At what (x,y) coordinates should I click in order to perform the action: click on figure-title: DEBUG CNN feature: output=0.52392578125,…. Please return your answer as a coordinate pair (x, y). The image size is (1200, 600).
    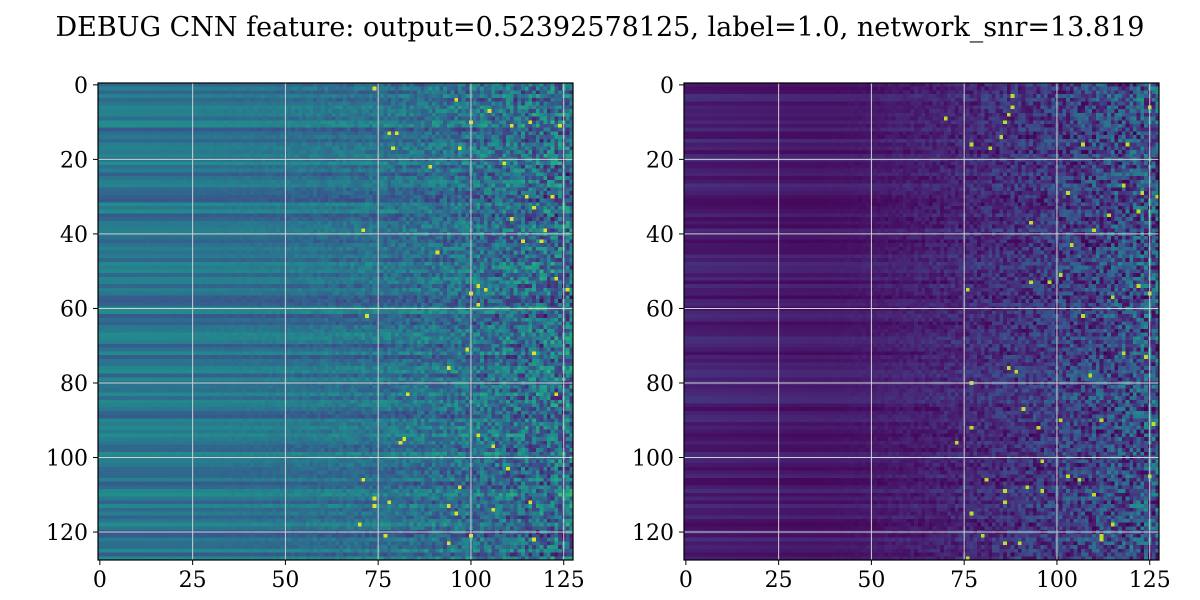
    Looking at the image, I should click on (600, 27).